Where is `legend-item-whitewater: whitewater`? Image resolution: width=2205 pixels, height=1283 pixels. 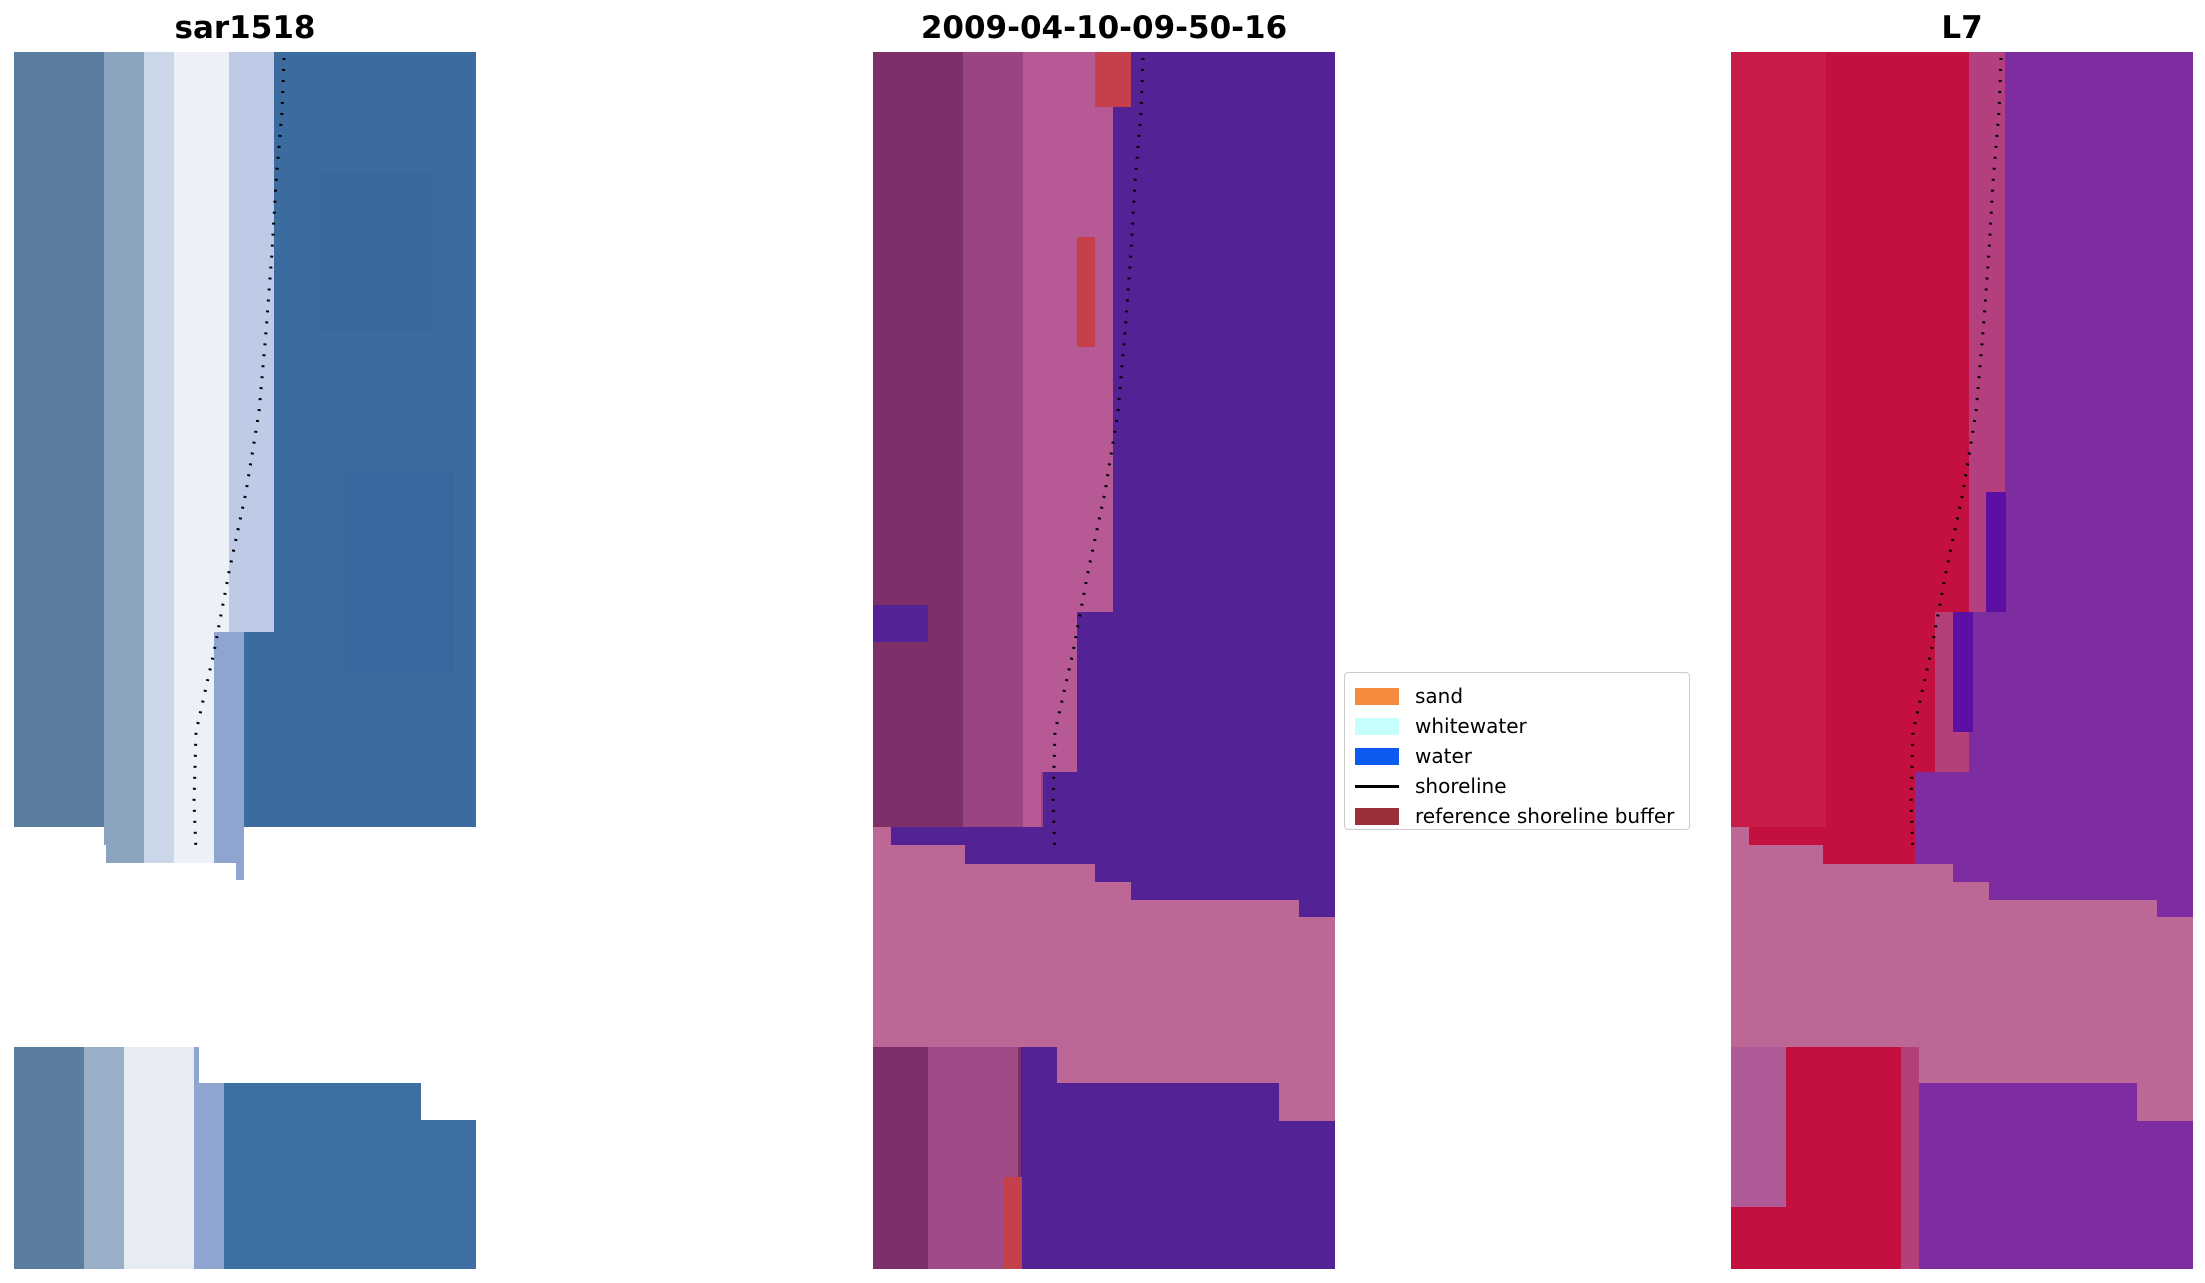 legend-item-whitewater: whitewater is located at coordinates (1517, 726).